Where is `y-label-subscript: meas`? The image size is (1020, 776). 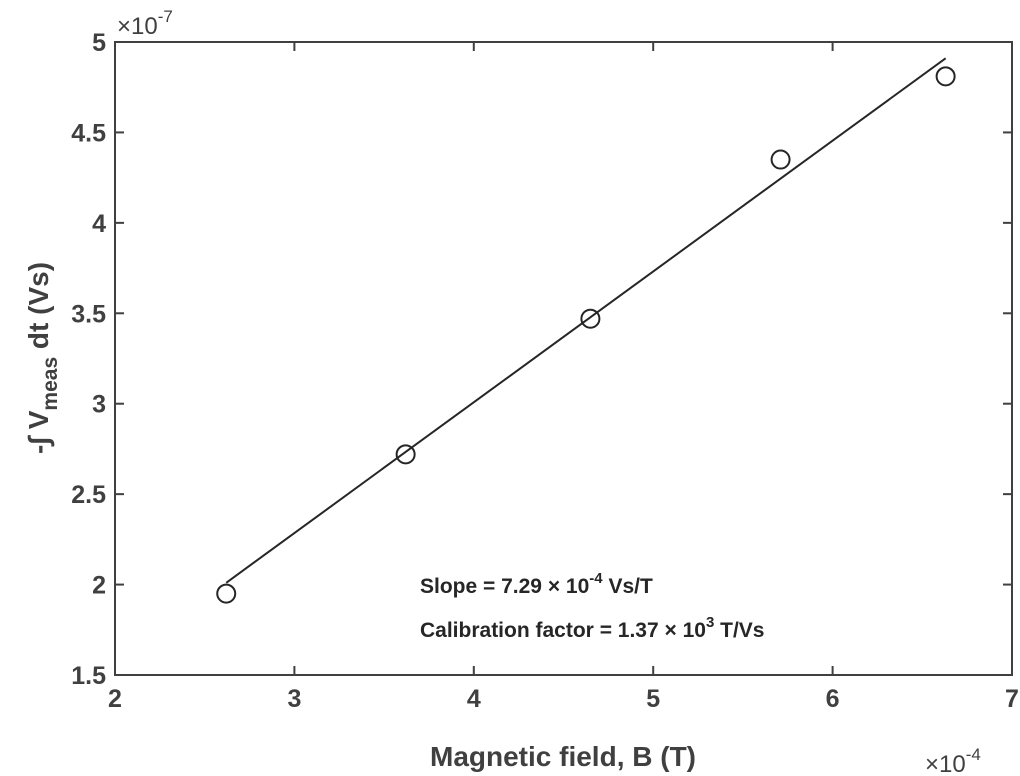
y-label-subscript: meas is located at coordinates (50, 384).